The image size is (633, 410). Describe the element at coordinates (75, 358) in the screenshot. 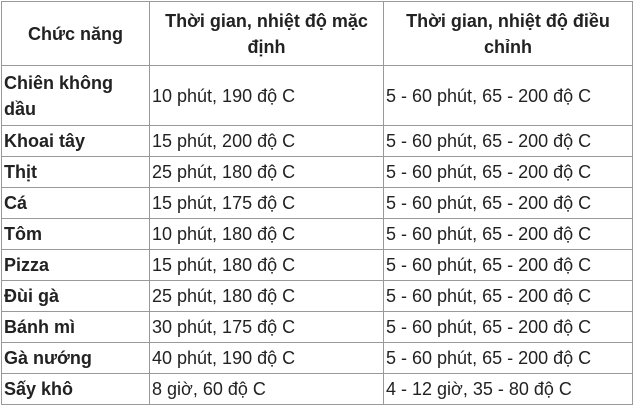

I see `function-cell: Gà nướng` at that location.